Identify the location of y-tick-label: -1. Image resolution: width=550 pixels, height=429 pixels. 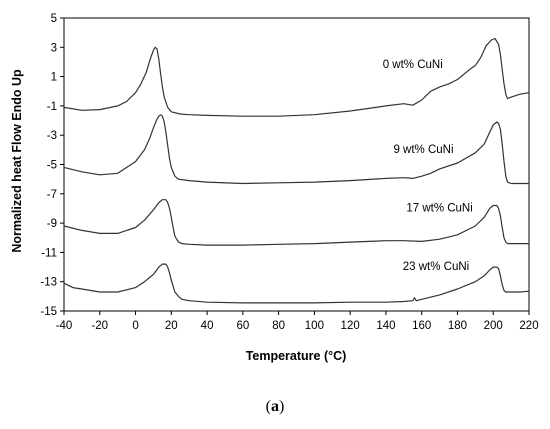
(52, 107).